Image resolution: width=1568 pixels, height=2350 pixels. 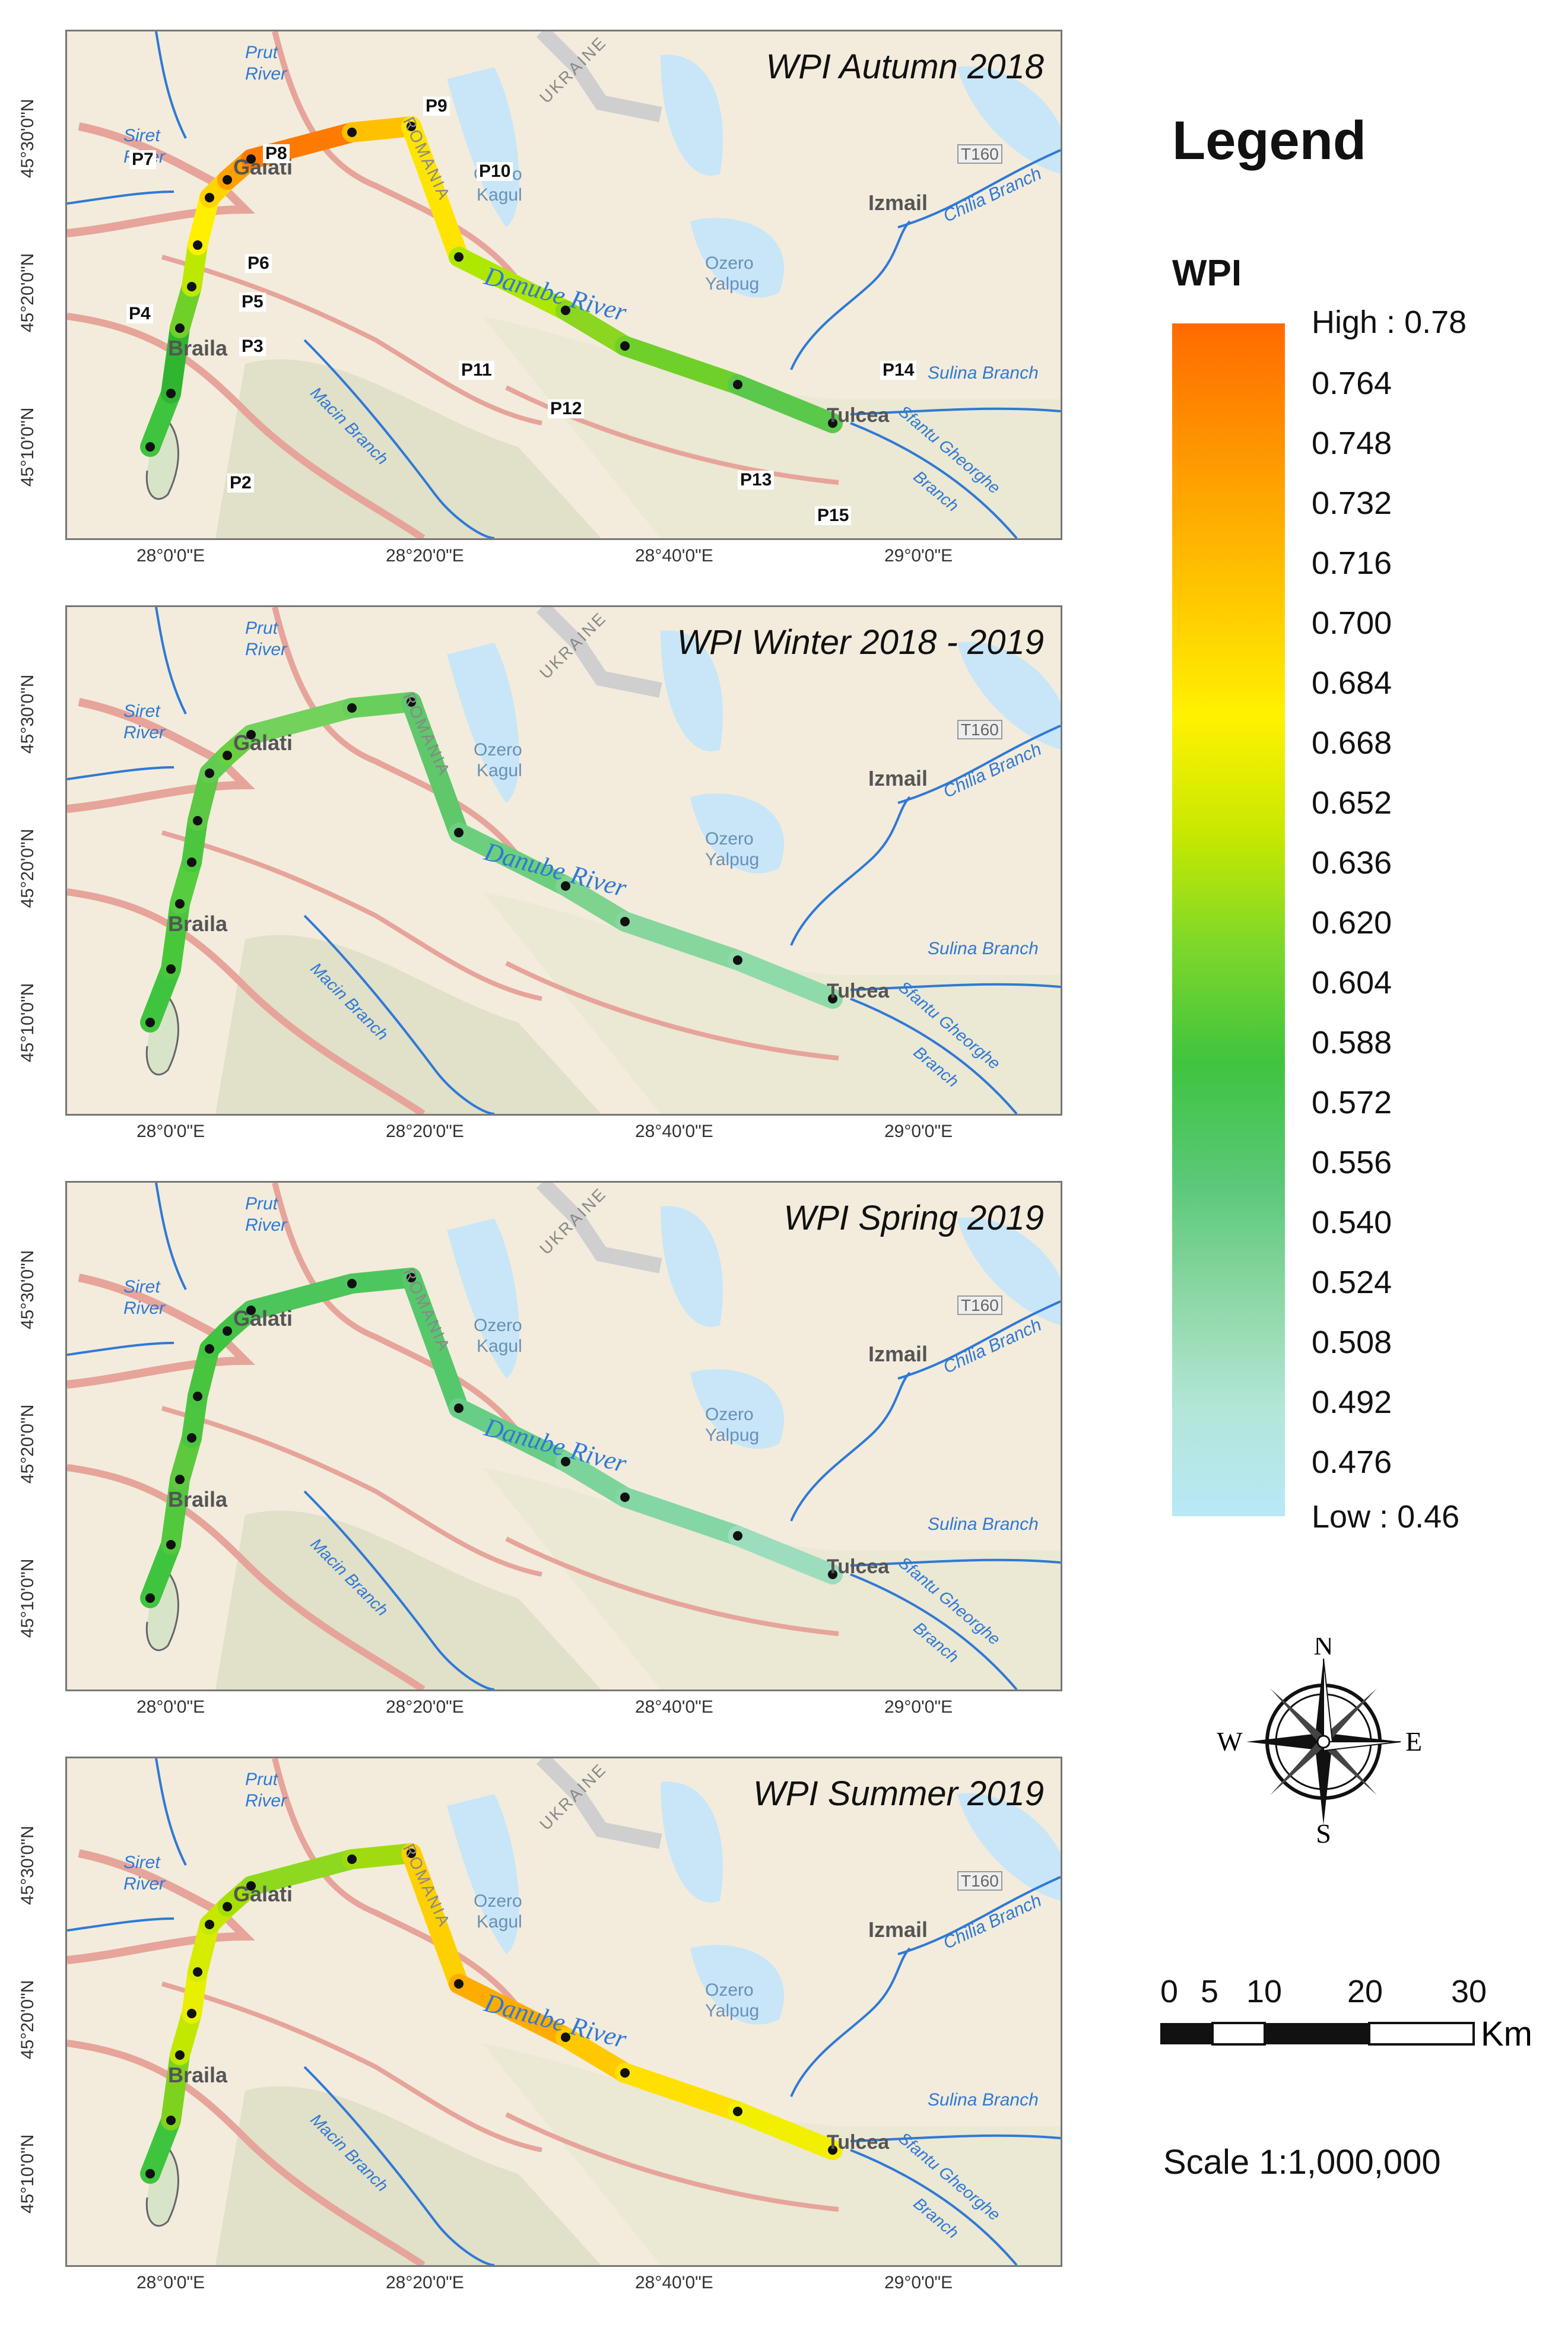 What do you see at coordinates (898, 370) in the screenshot?
I see `point-label: P14` at bounding box center [898, 370].